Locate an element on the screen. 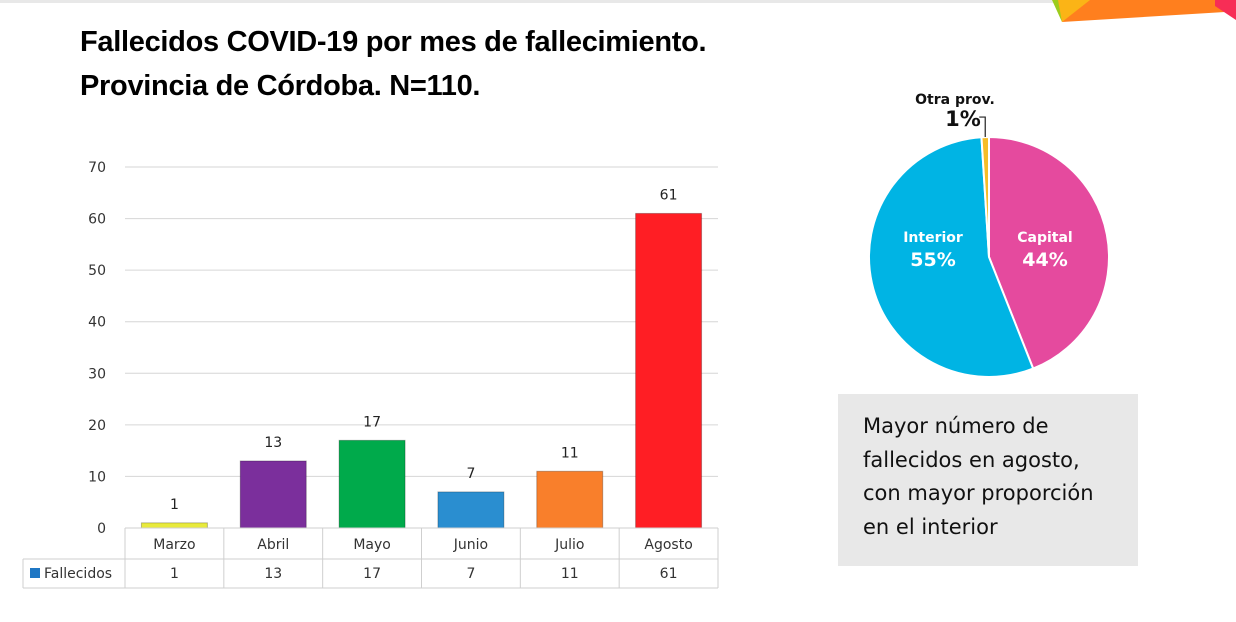 The height and width of the screenshot is (622, 1236). pie-slice-capital is located at coordinates (1049, 252).